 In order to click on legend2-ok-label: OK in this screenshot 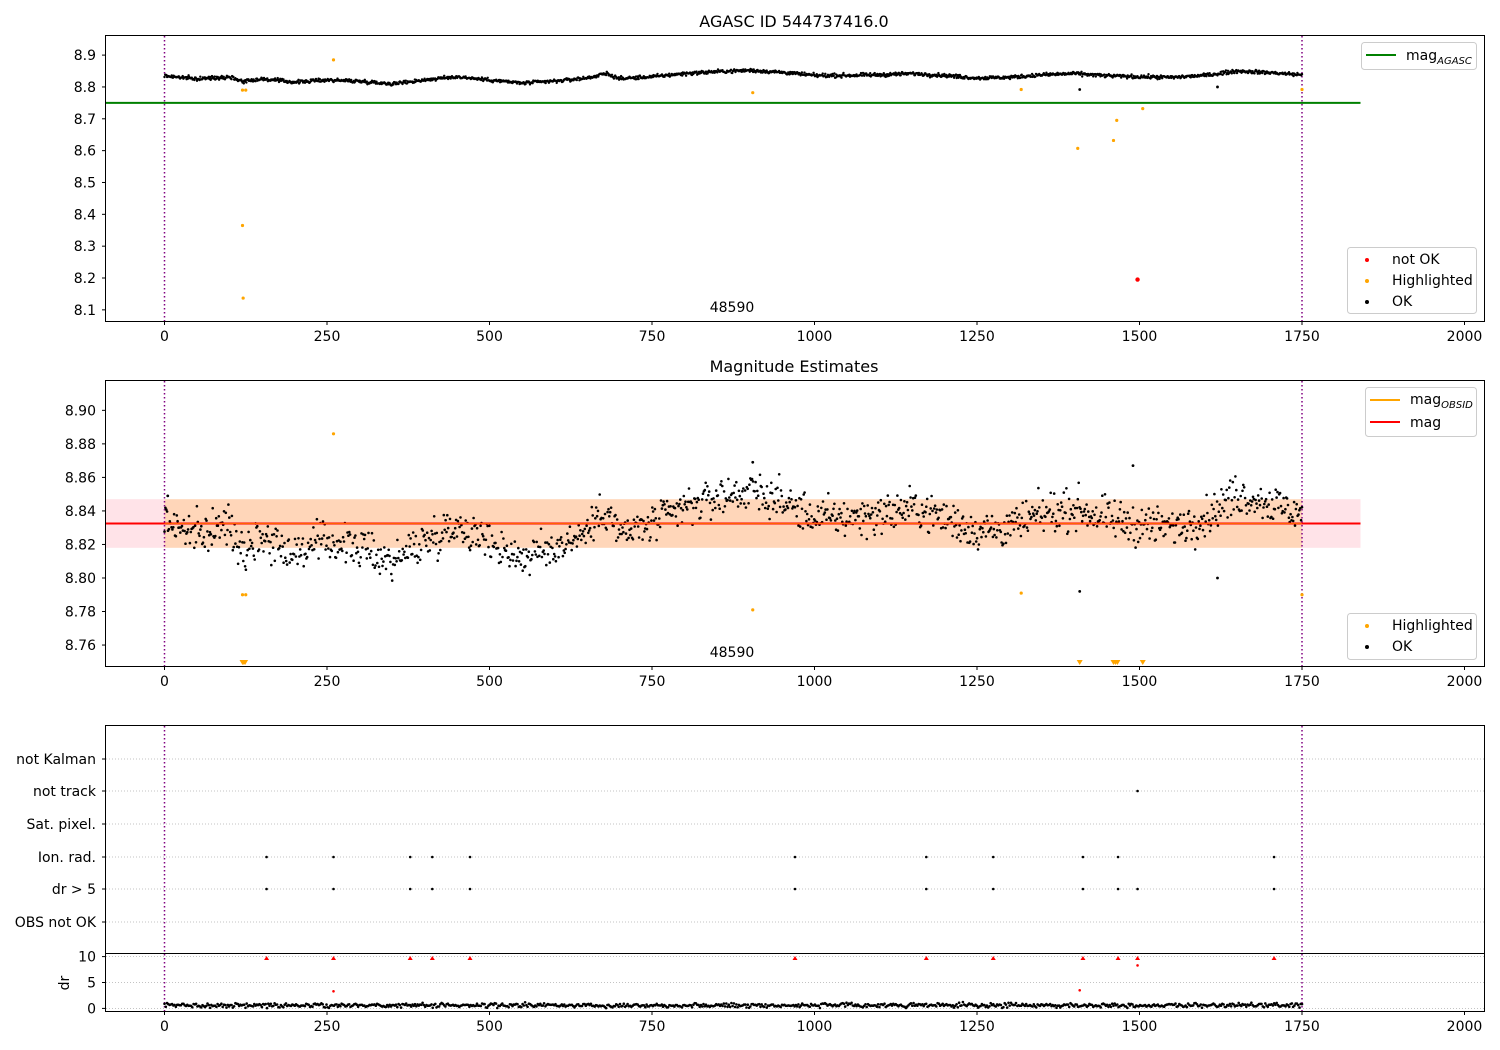, I will do `click(1402, 647)`.